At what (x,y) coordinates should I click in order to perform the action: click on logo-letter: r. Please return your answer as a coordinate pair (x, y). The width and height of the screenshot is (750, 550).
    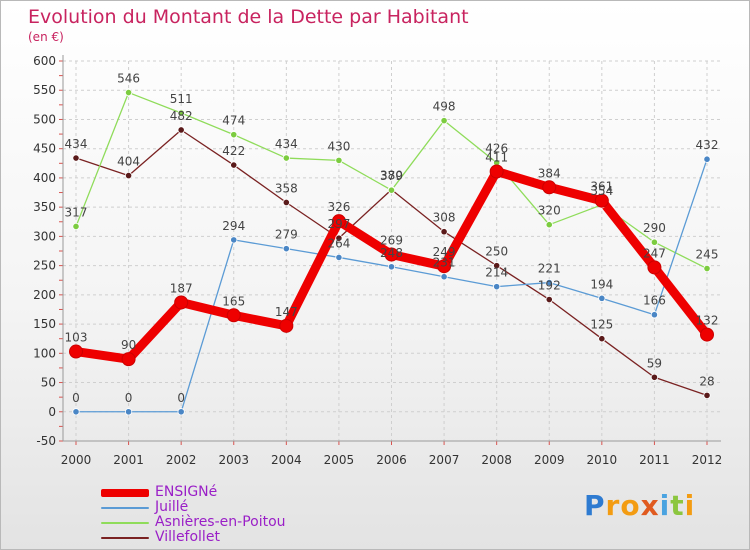
    Looking at the image, I should click on (613, 505).